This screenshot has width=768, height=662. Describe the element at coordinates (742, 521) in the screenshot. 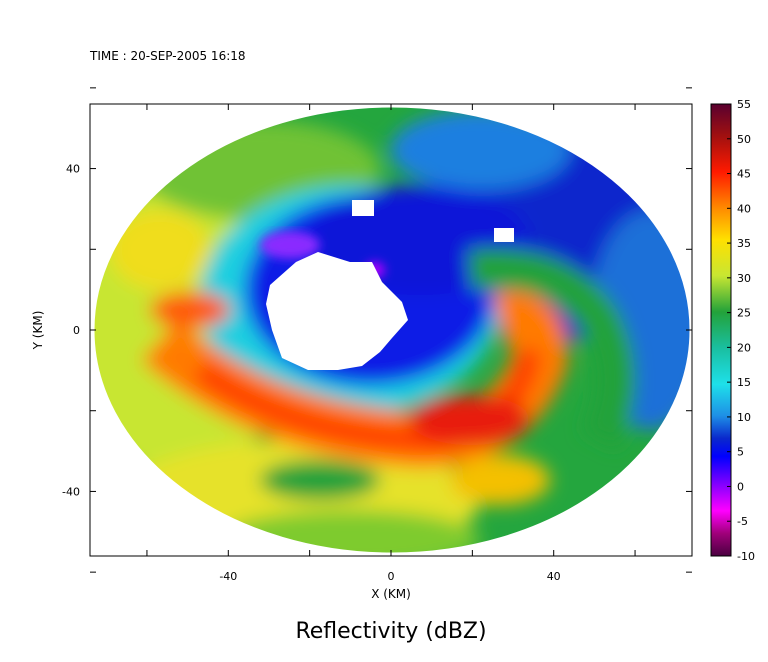

I see `colorbar-tick-label: -5` at that location.